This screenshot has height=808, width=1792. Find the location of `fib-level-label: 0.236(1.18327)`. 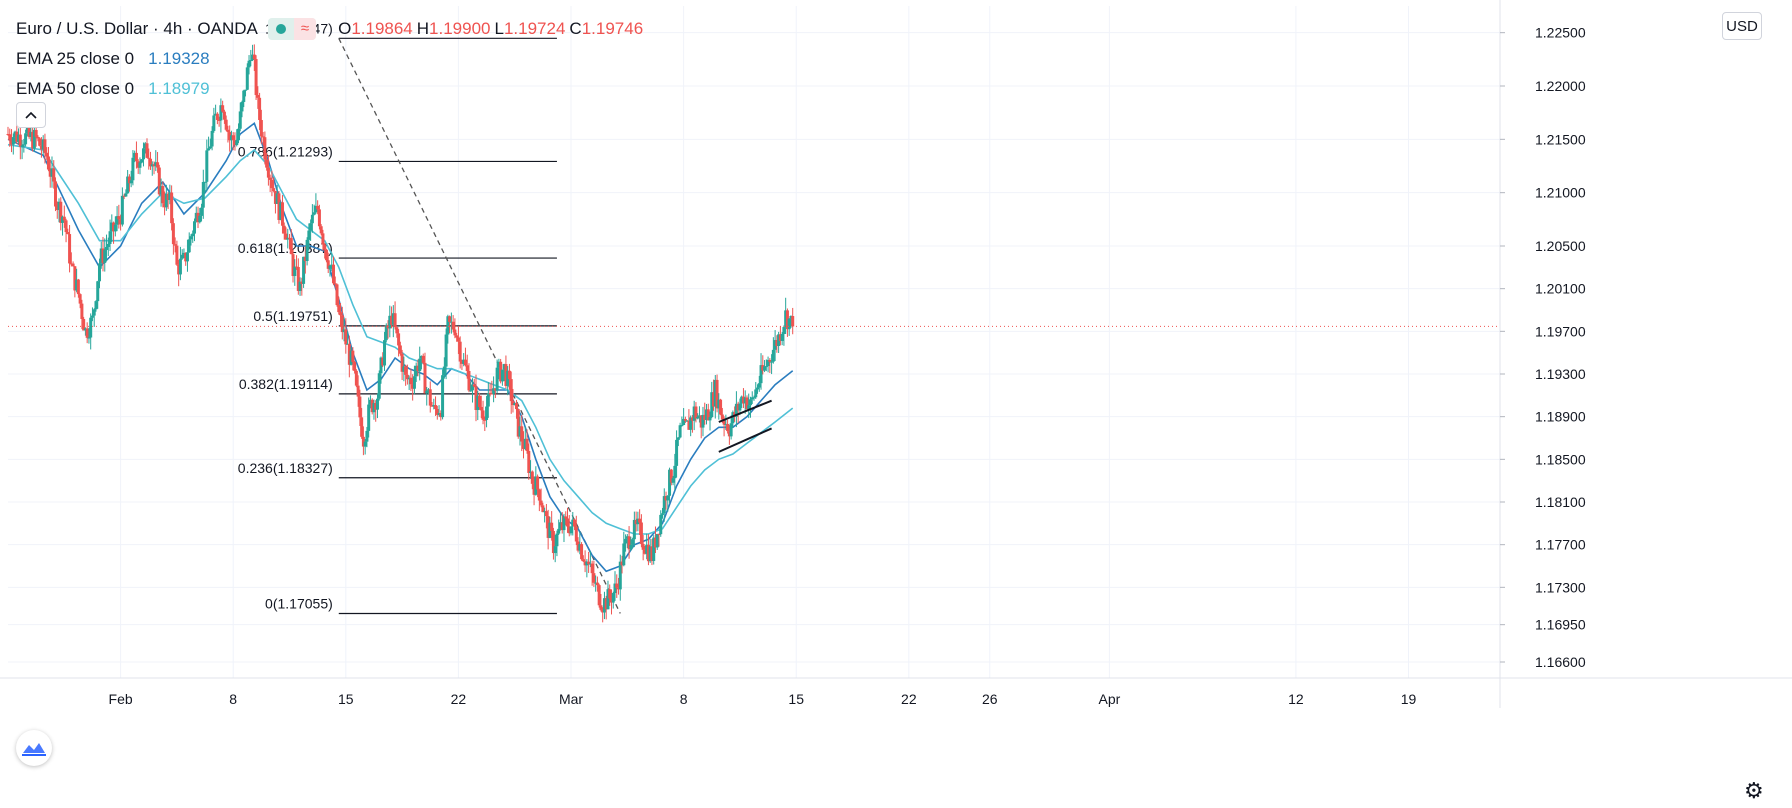

fib-level-label: 0.236(1.18327) is located at coordinates (285, 468).